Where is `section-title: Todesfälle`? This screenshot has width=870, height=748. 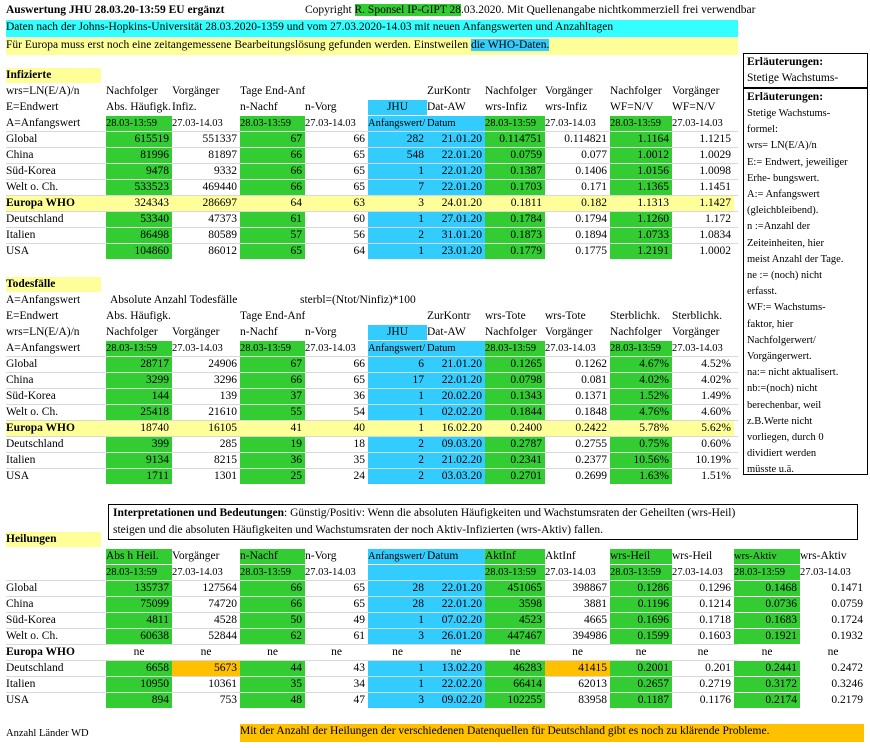 section-title: Todesfälle is located at coordinates (53, 284).